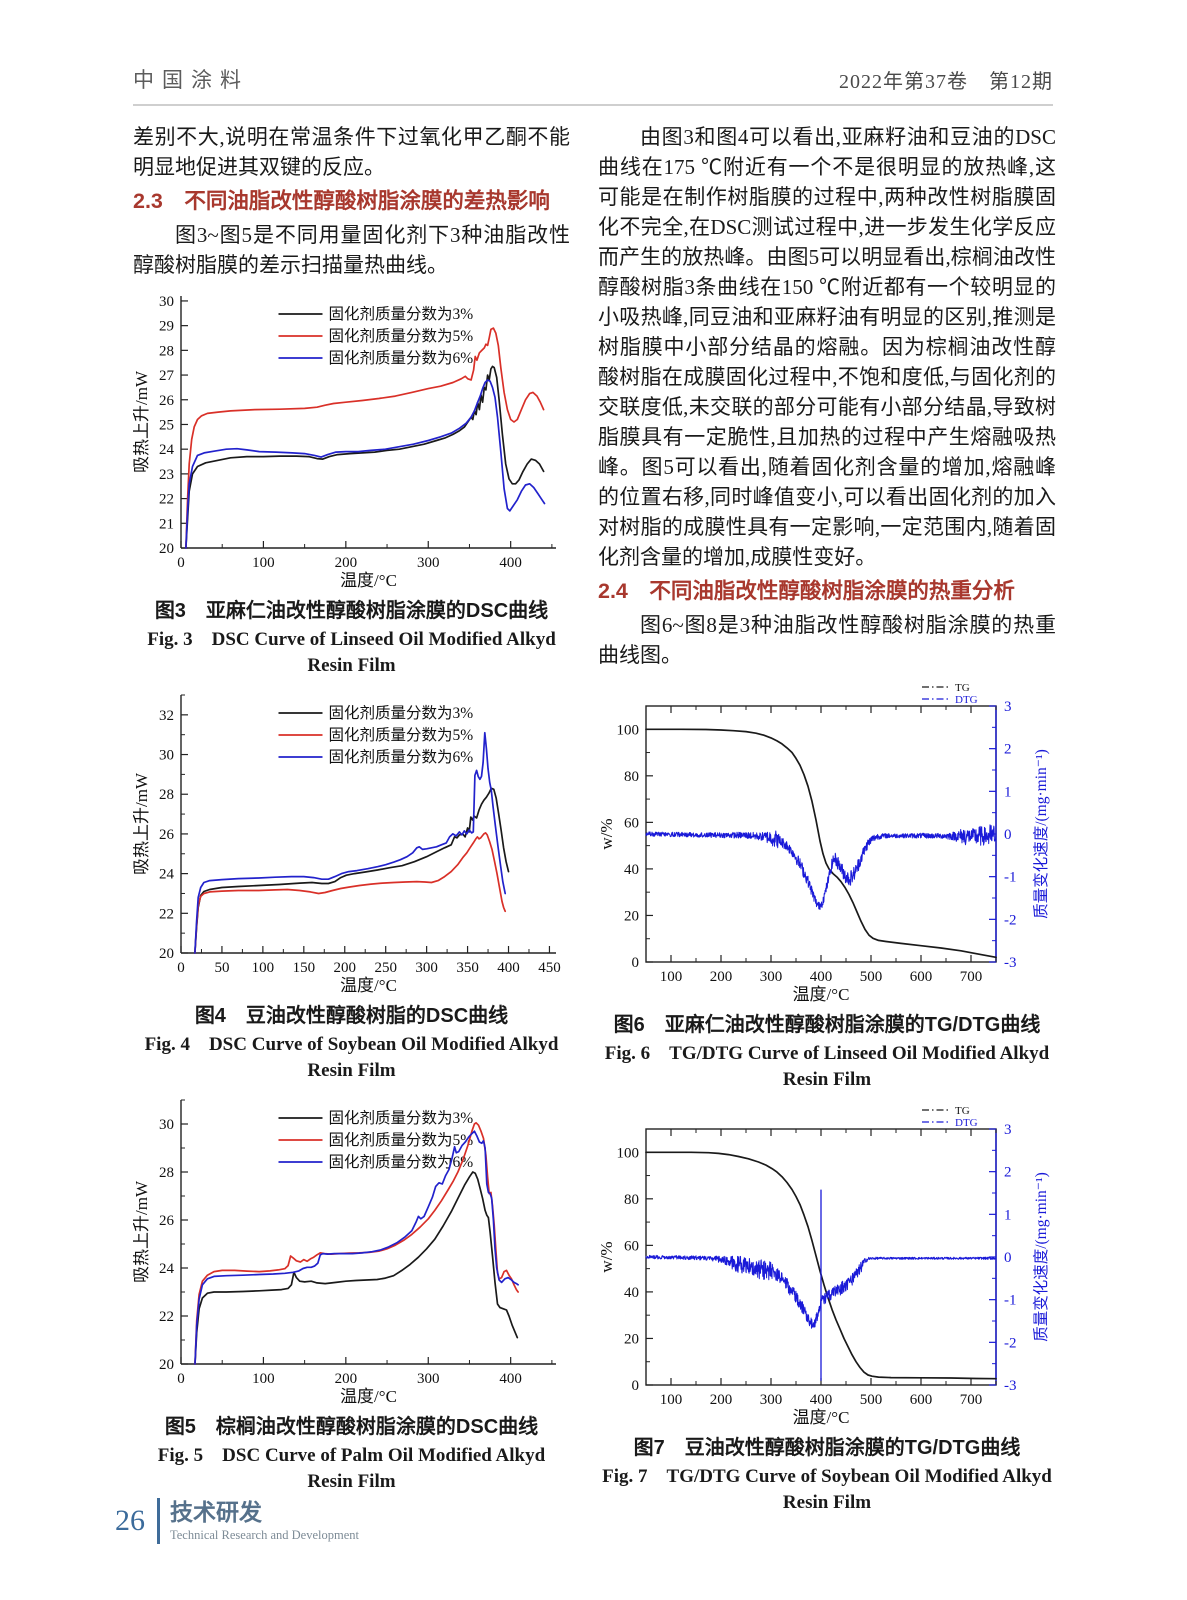 Image resolution: width=1187 pixels, height=1600 pixels. What do you see at coordinates (385, 968) in the screenshot?
I see `svg-text: 250` at bounding box center [385, 968].